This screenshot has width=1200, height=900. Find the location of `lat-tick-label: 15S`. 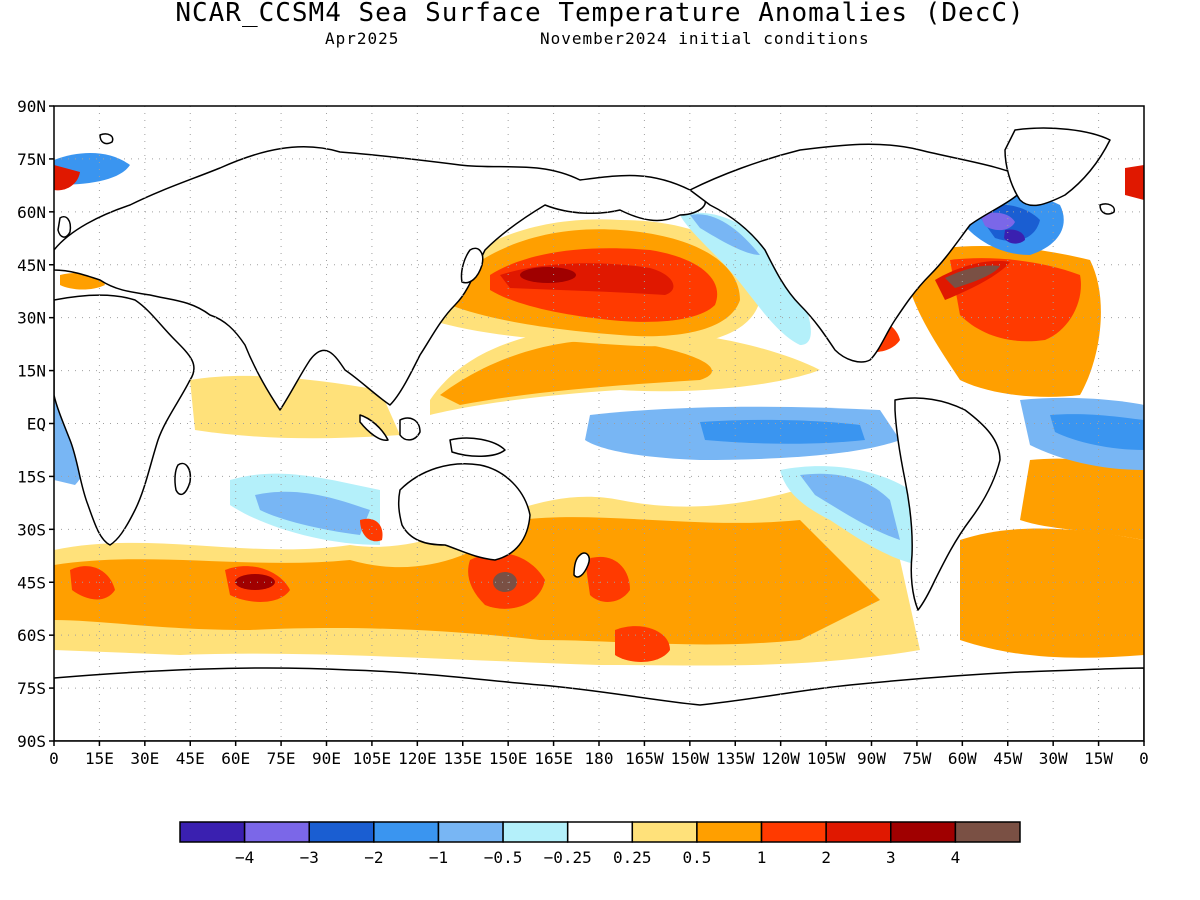

lat-tick-label: 15S is located at coordinates (31, 476).